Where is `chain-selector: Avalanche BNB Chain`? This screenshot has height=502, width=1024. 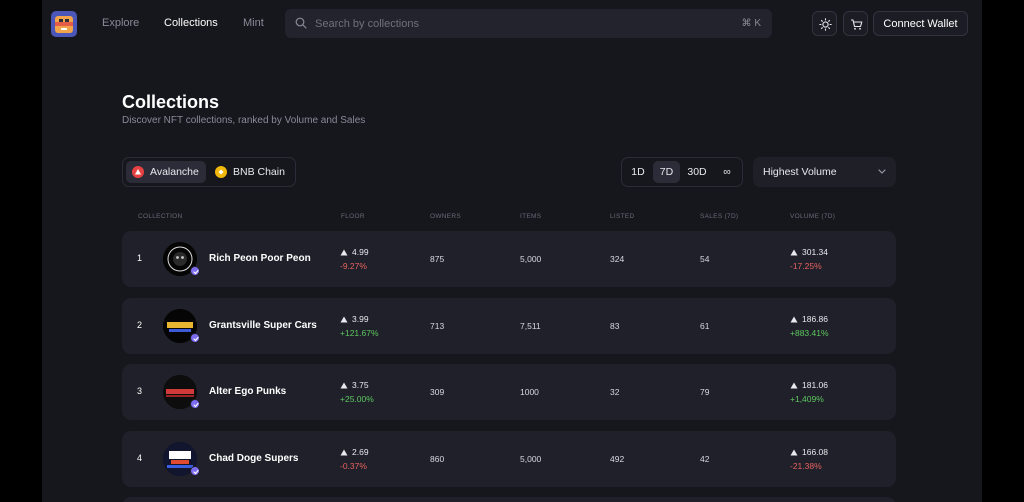
chain-selector: Avalanche BNB Chain is located at coordinates (209, 172).